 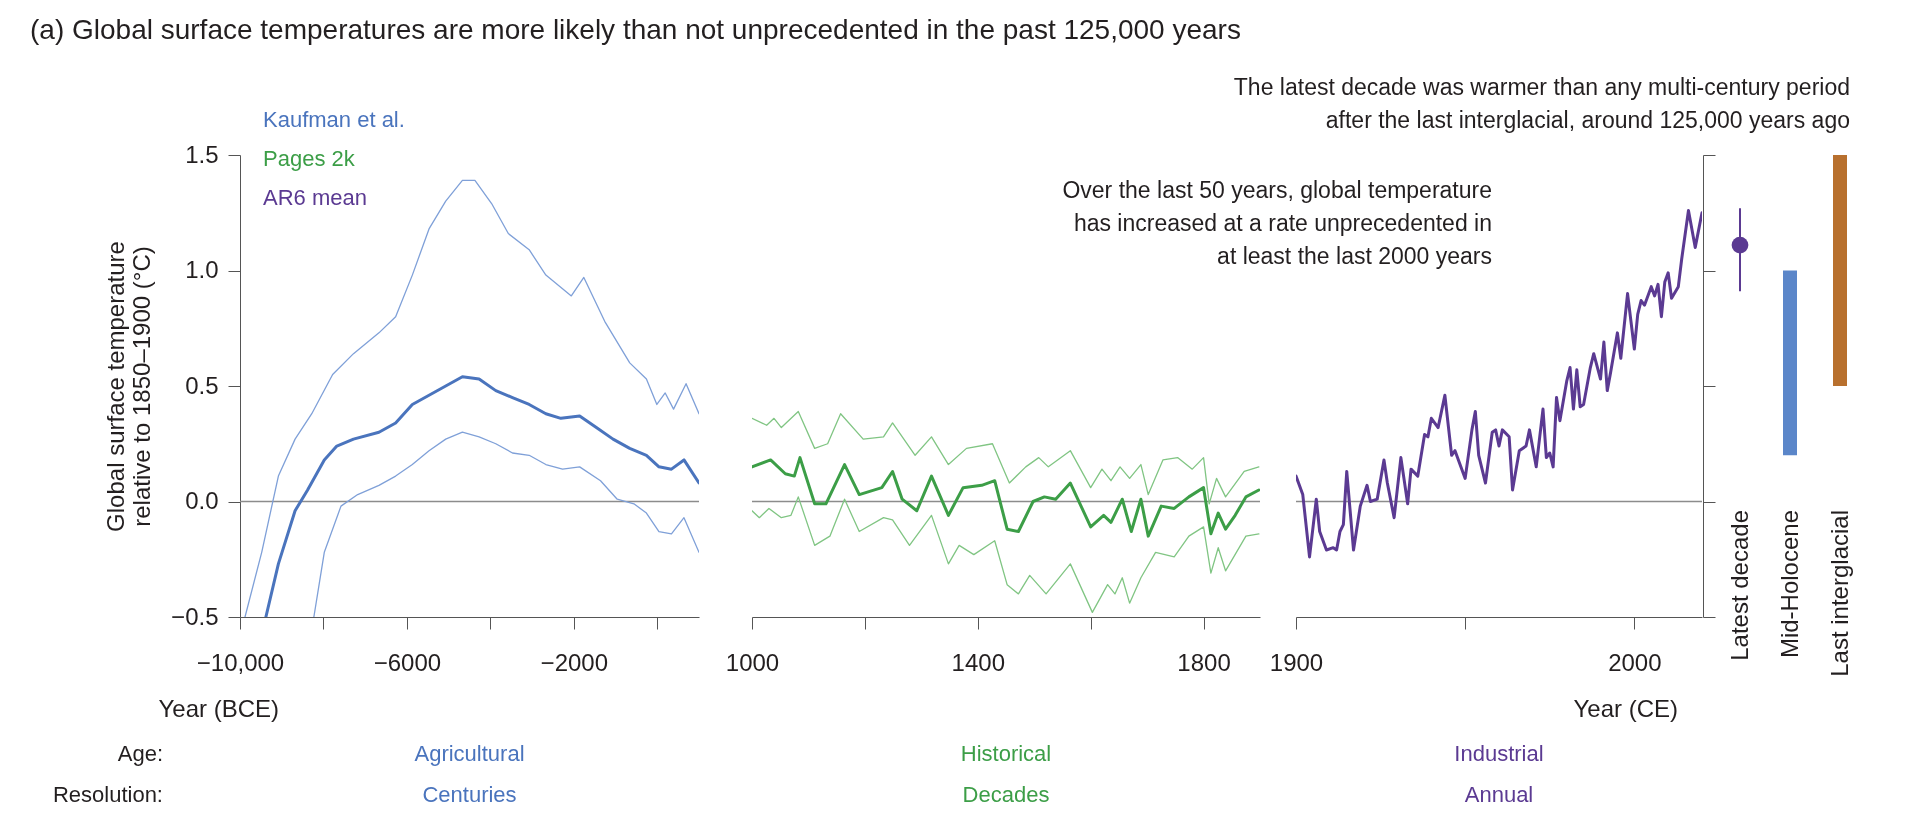 I want to click on x-tick-label: −6000, so click(x=407, y=662).